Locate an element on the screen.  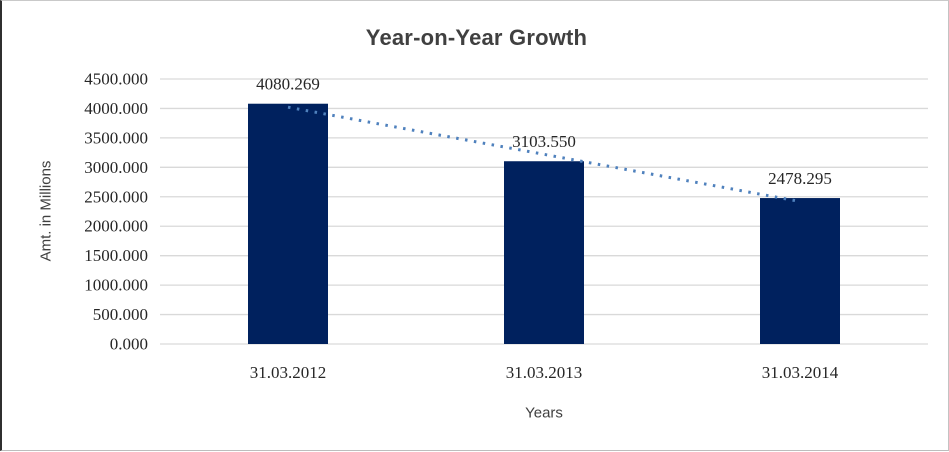
y-tick-label: 1500.000 is located at coordinates (116, 255).